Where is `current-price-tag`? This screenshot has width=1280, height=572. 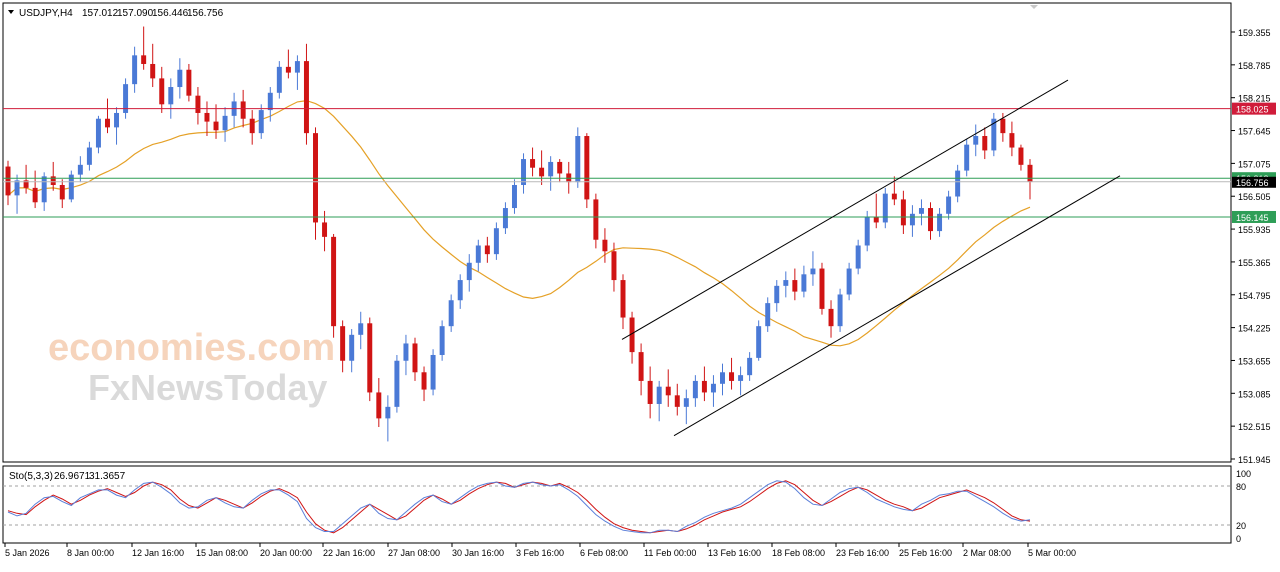
current-price-tag is located at coordinates (1254, 182).